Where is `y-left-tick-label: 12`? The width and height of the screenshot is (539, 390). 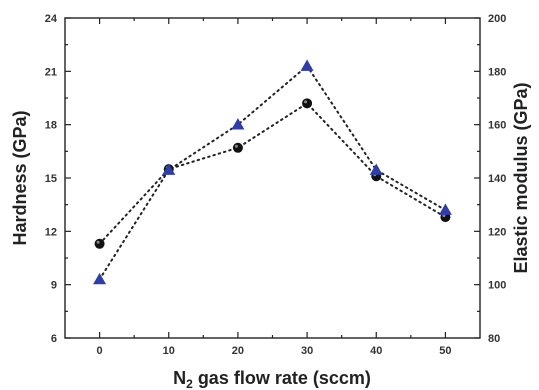
y-left-tick-label: 12 is located at coordinates (51, 232).